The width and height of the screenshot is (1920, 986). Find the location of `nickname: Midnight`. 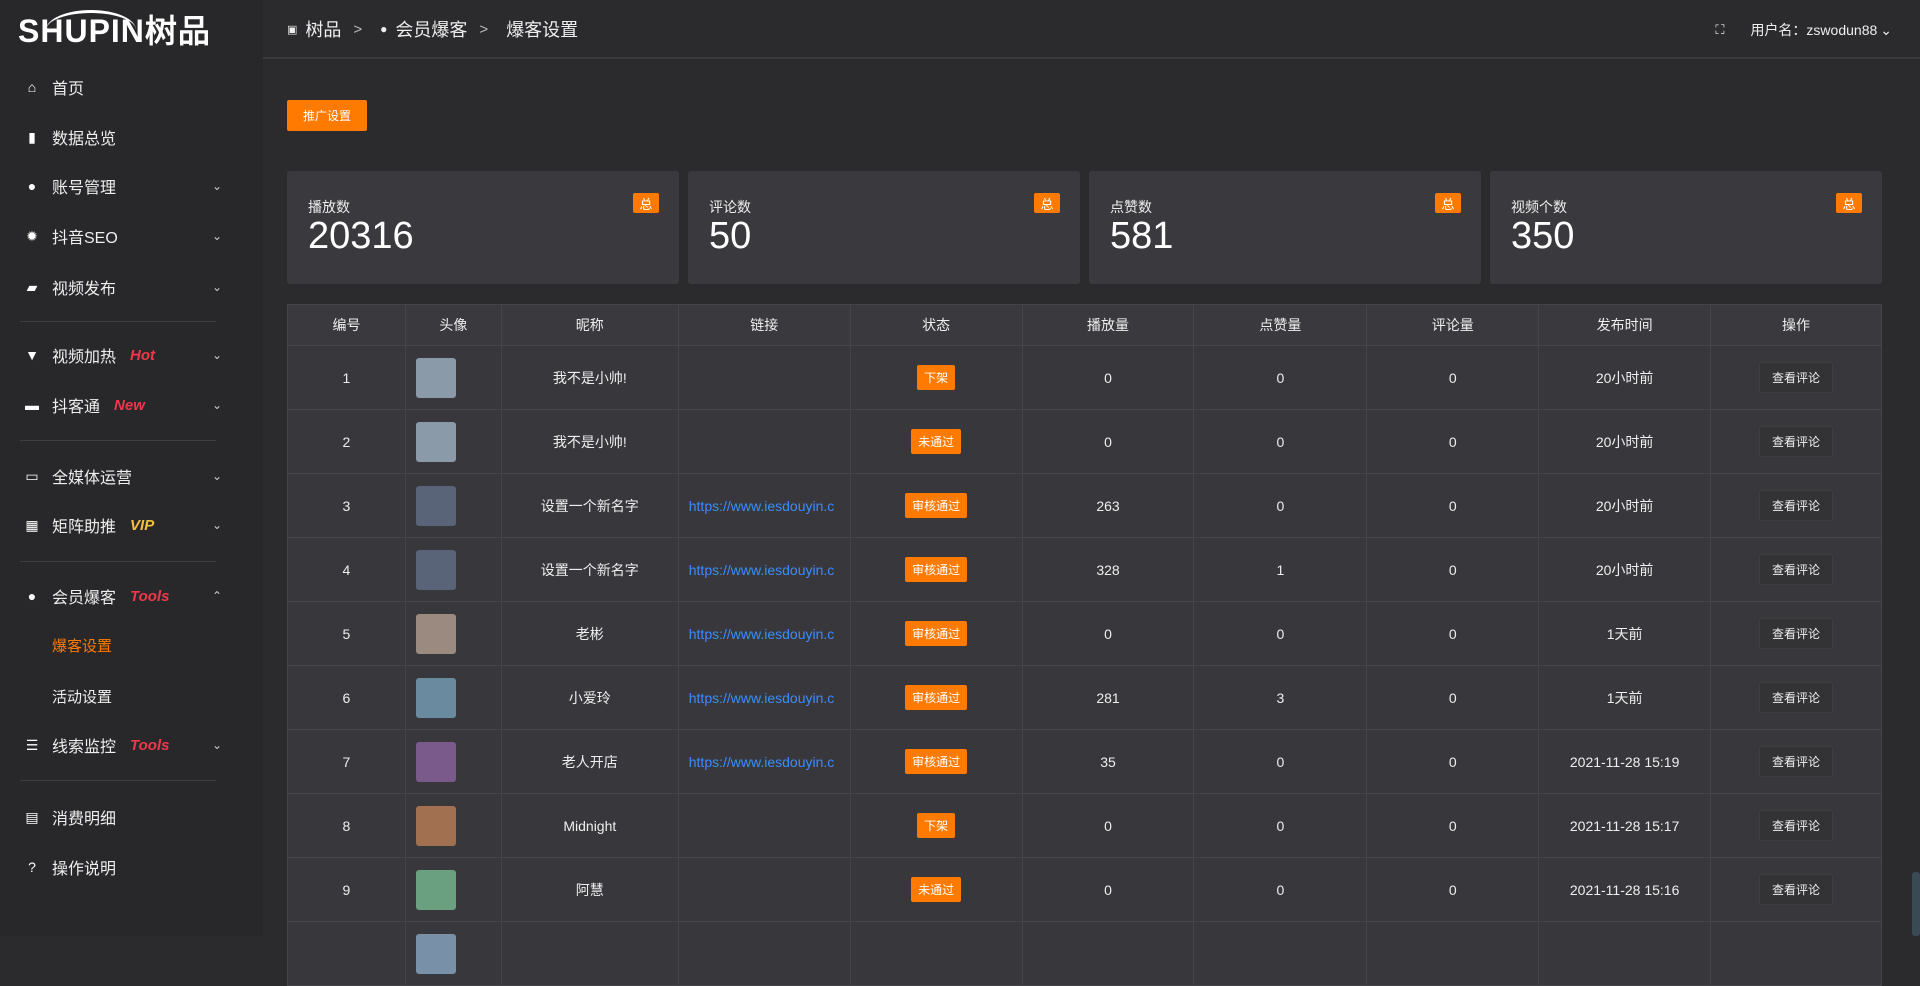

nickname: Midnight is located at coordinates (589, 825).